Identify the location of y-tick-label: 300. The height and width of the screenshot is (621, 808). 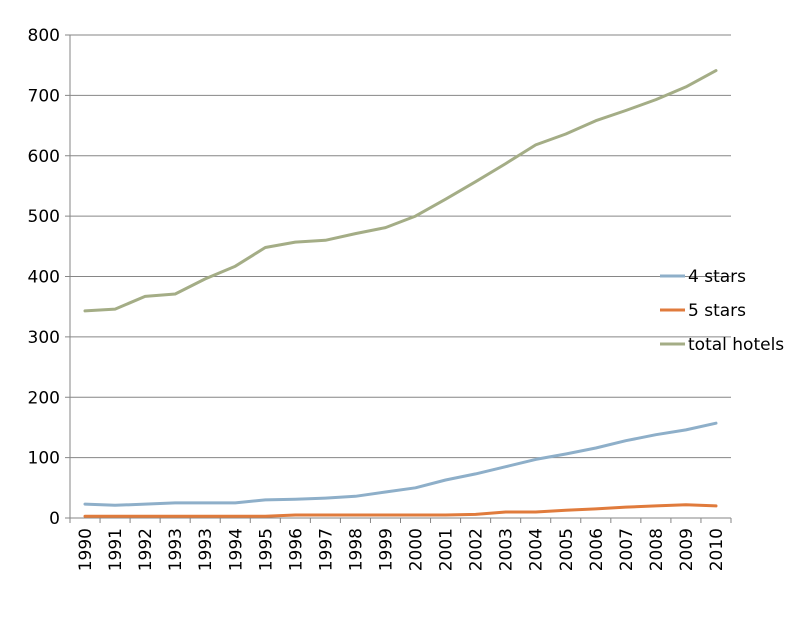
(44, 338).